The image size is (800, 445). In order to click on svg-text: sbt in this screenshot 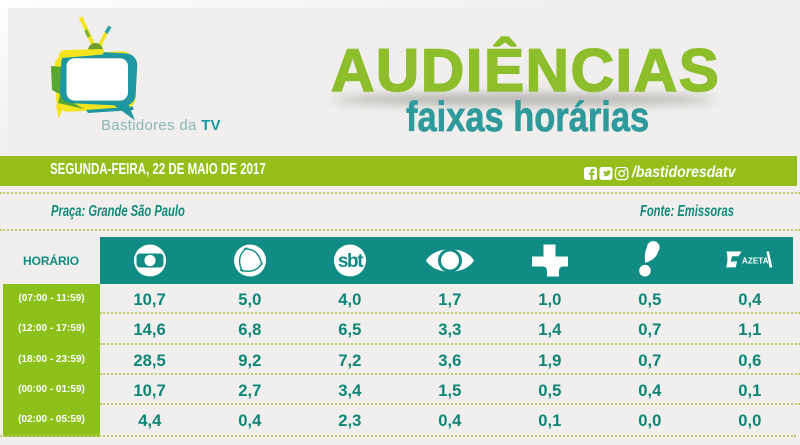, I will do `click(351, 261)`.